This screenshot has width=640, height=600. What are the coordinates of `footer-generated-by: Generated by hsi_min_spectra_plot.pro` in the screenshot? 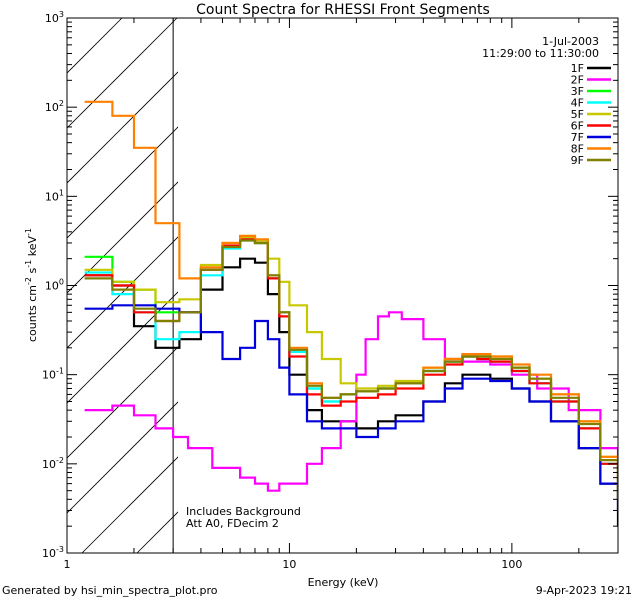 It's located at (110, 590).